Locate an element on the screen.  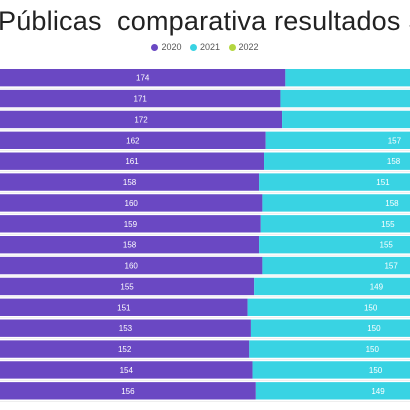
value-label-2021-row-13: 150 is located at coordinates (374, 328).